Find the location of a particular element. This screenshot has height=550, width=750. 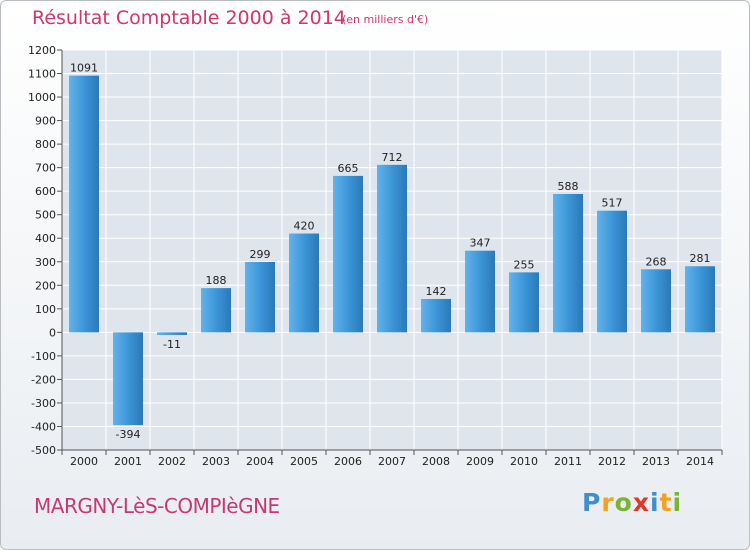

data-label: 255 is located at coordinates (524, 264).